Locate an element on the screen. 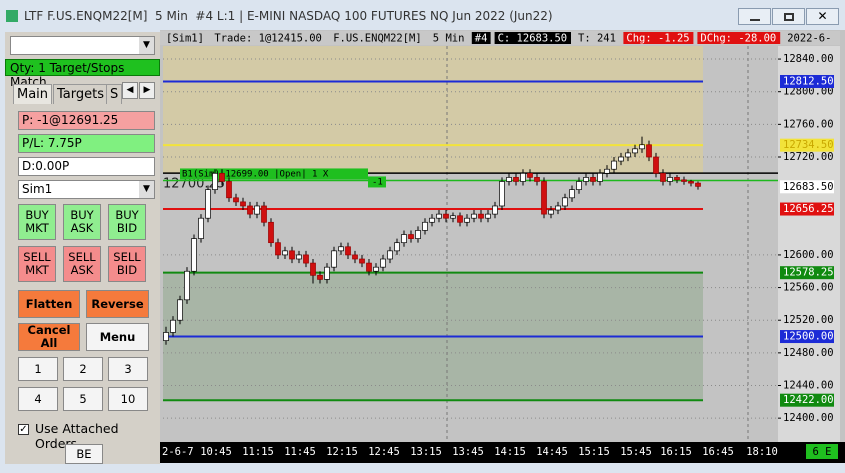 The height and width of the screenshot is (473, 845). tab: Main is located at coordinates (33, 94).